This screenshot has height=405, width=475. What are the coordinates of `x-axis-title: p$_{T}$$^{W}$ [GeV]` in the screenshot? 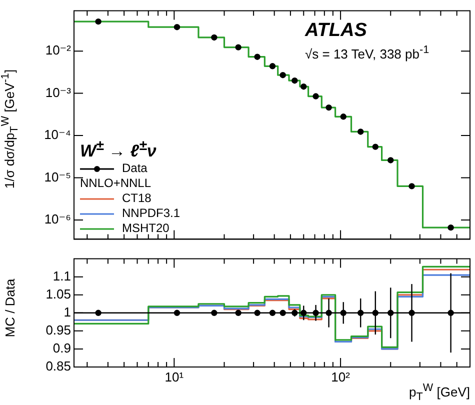 It's located at (439, 392).